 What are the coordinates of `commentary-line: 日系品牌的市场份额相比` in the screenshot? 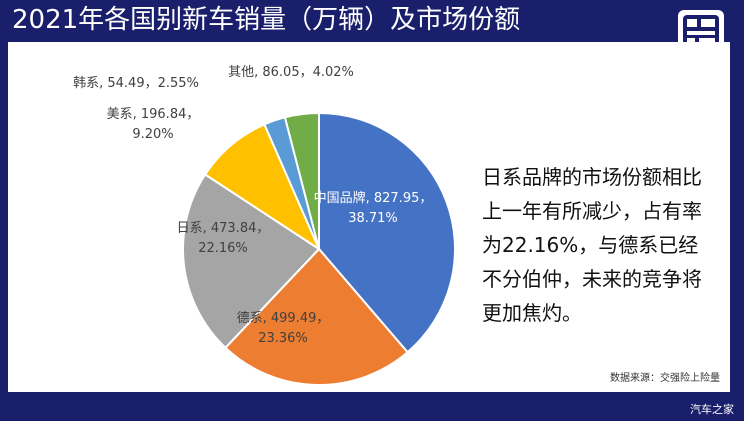 It's located at (592, 177).